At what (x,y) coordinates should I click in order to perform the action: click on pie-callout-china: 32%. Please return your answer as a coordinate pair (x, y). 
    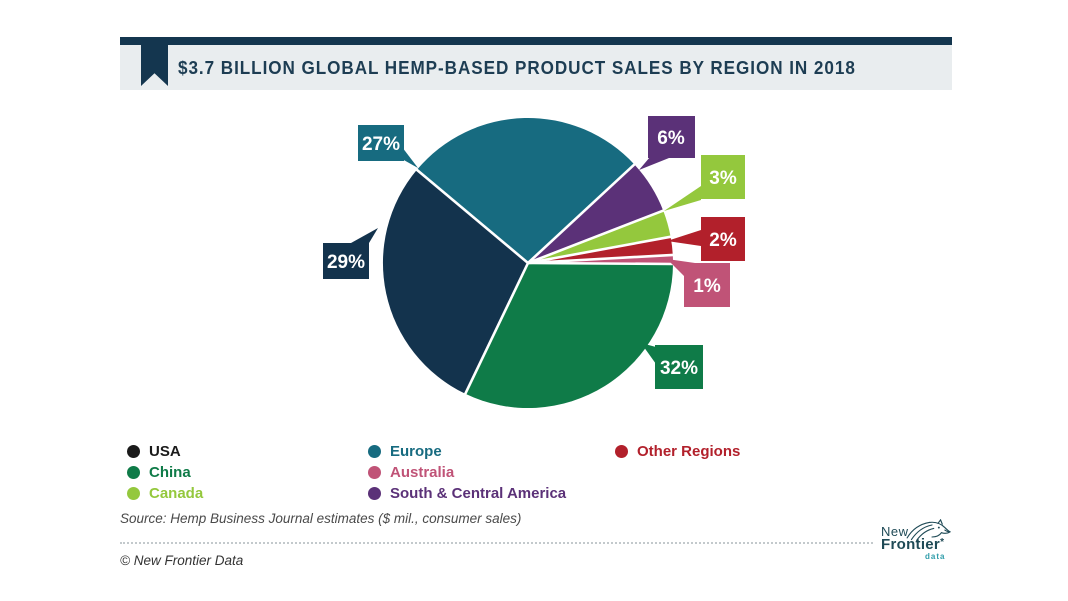
    Looking at the image, I should click on (672, 366).